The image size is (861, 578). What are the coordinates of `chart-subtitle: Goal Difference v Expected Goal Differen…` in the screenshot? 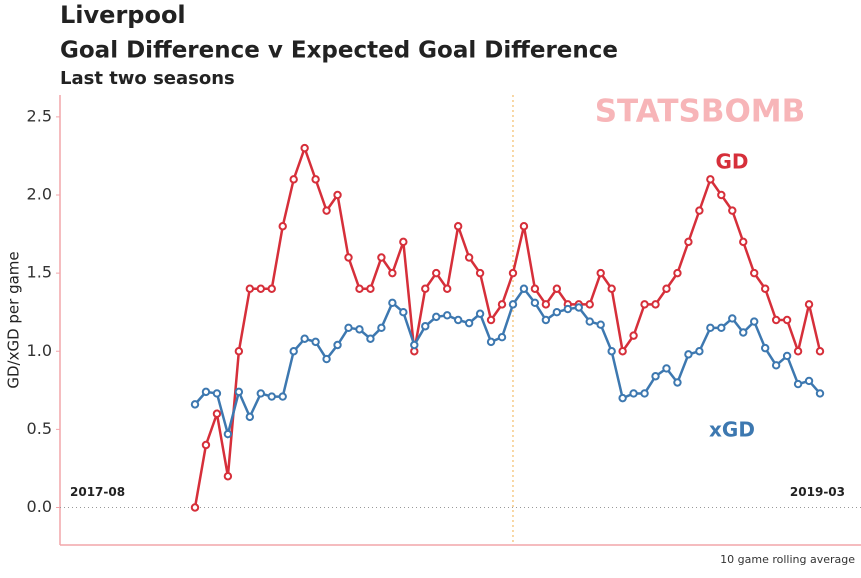 It's located at (339, 51).